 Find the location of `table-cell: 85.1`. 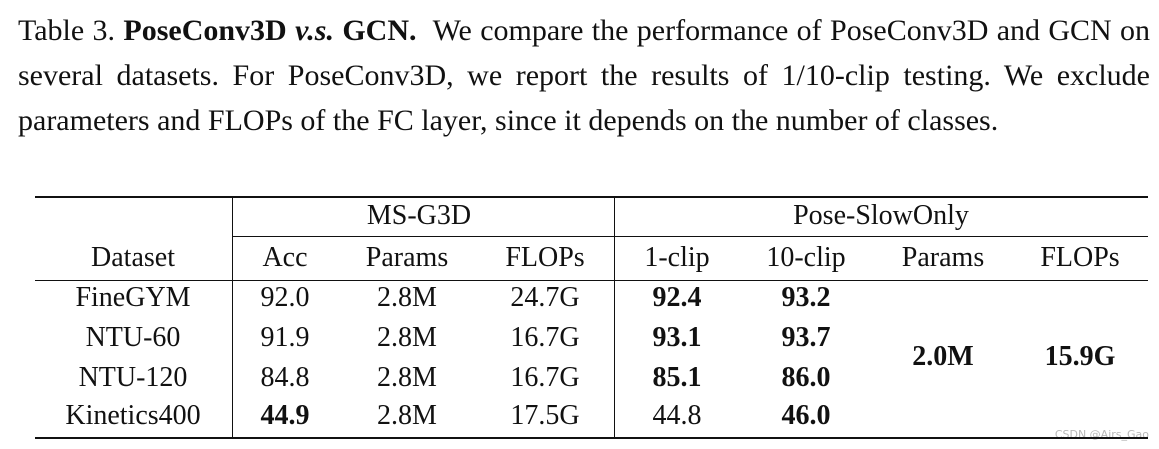

table-cell: 85.1 is located at coordinates (677, 377).